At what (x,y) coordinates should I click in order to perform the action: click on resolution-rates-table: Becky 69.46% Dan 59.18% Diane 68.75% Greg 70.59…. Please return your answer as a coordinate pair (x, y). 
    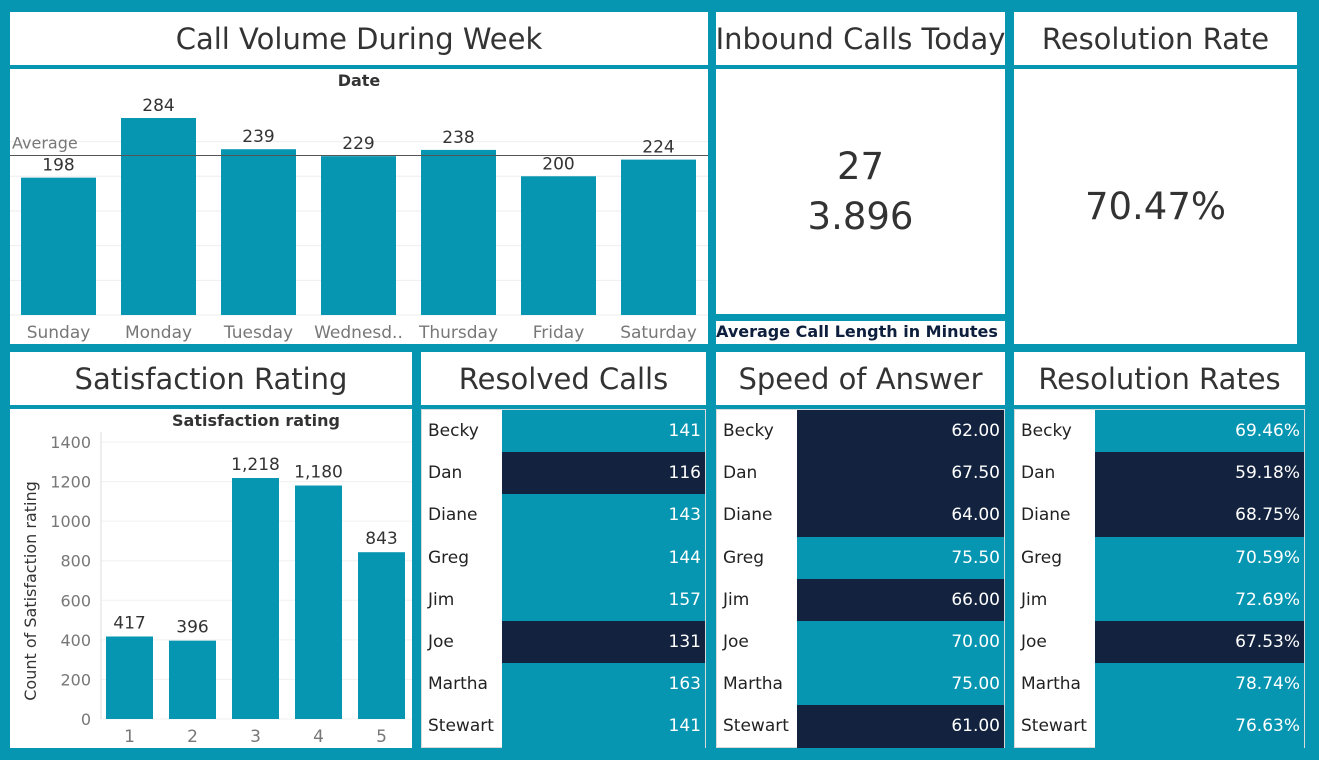
    Looking at the image, I should click on (1159, 578).